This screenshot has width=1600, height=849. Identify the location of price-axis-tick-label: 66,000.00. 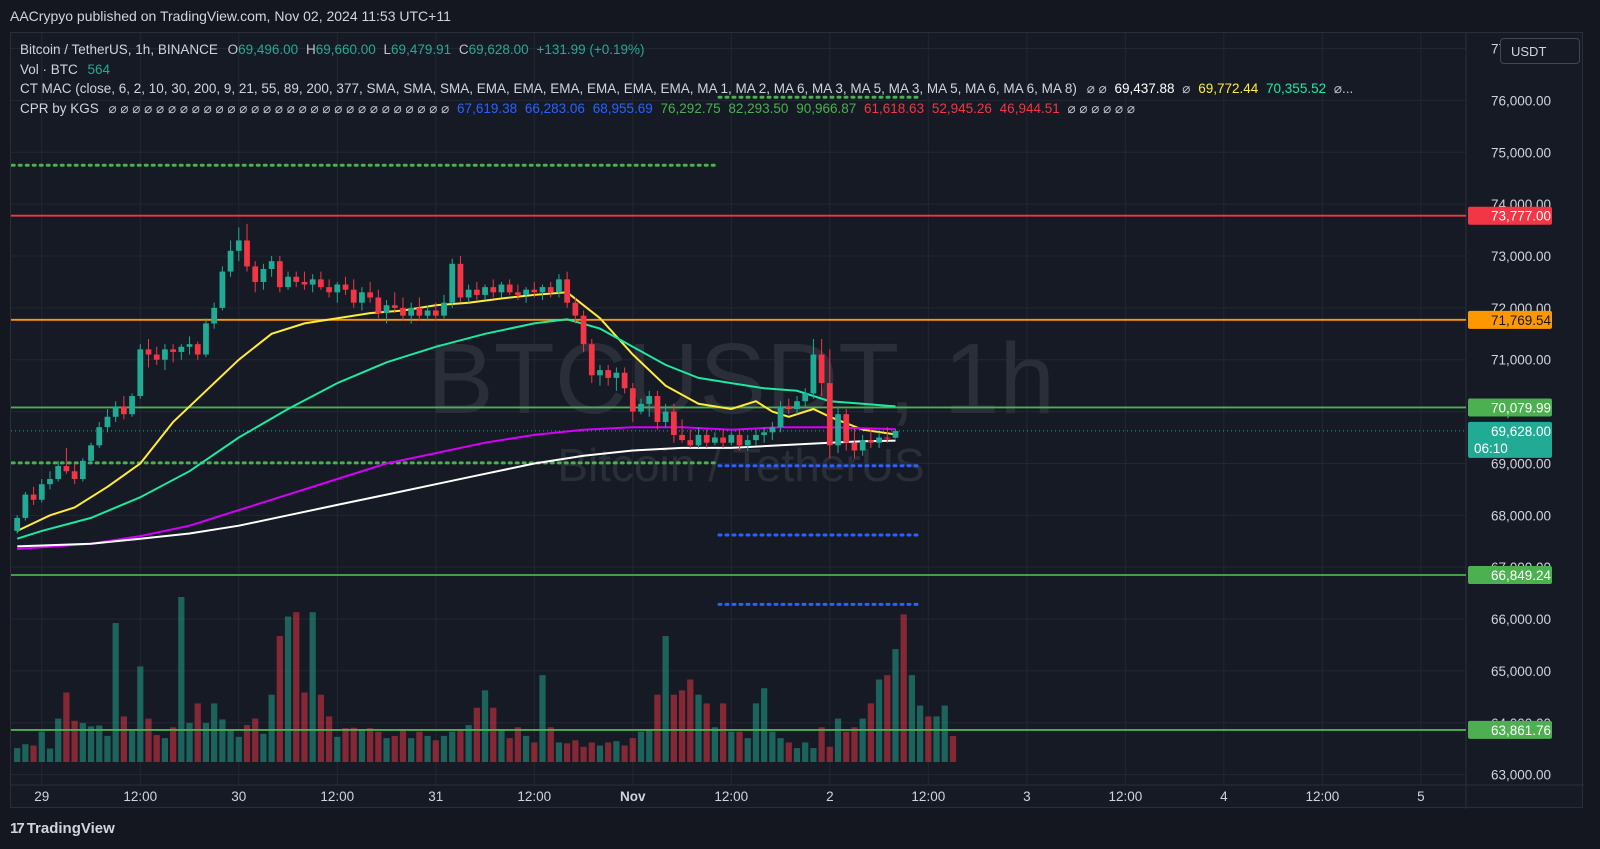
(1521, 619).